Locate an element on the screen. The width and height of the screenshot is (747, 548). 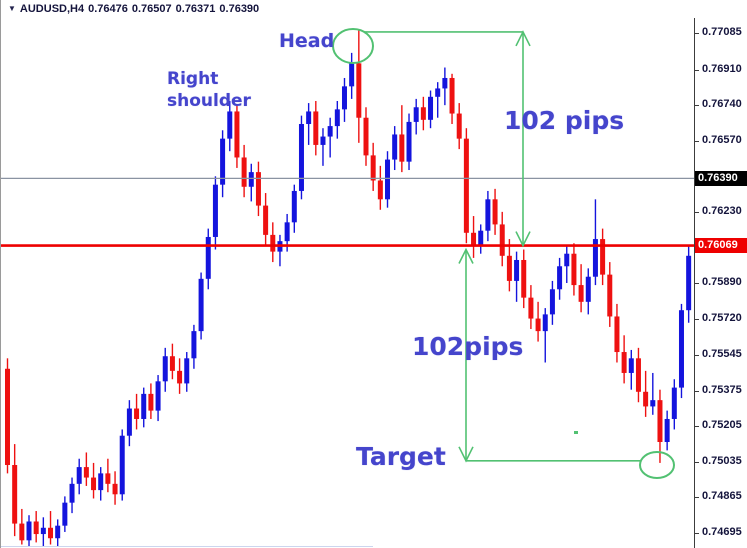
axis-tick-label: 0.76570 is located at coordinates (722, 140).